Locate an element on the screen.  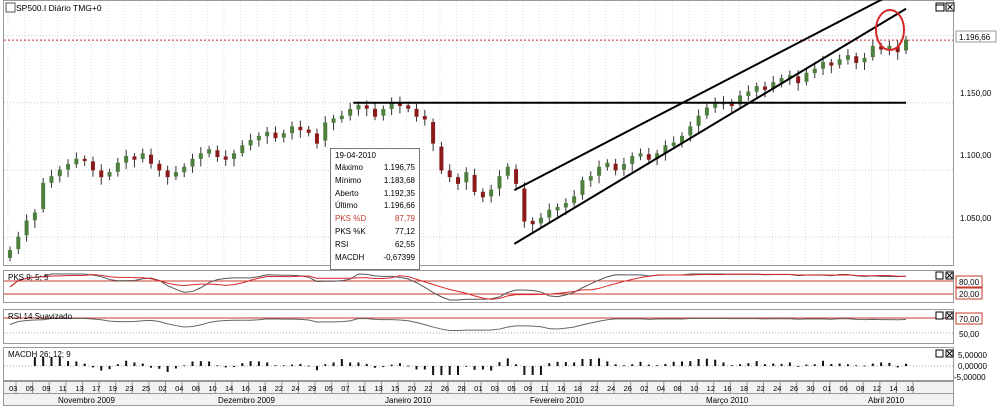
stoch-panel-title: PKS 9; 5; 5 is located at coordinates (28, 277).